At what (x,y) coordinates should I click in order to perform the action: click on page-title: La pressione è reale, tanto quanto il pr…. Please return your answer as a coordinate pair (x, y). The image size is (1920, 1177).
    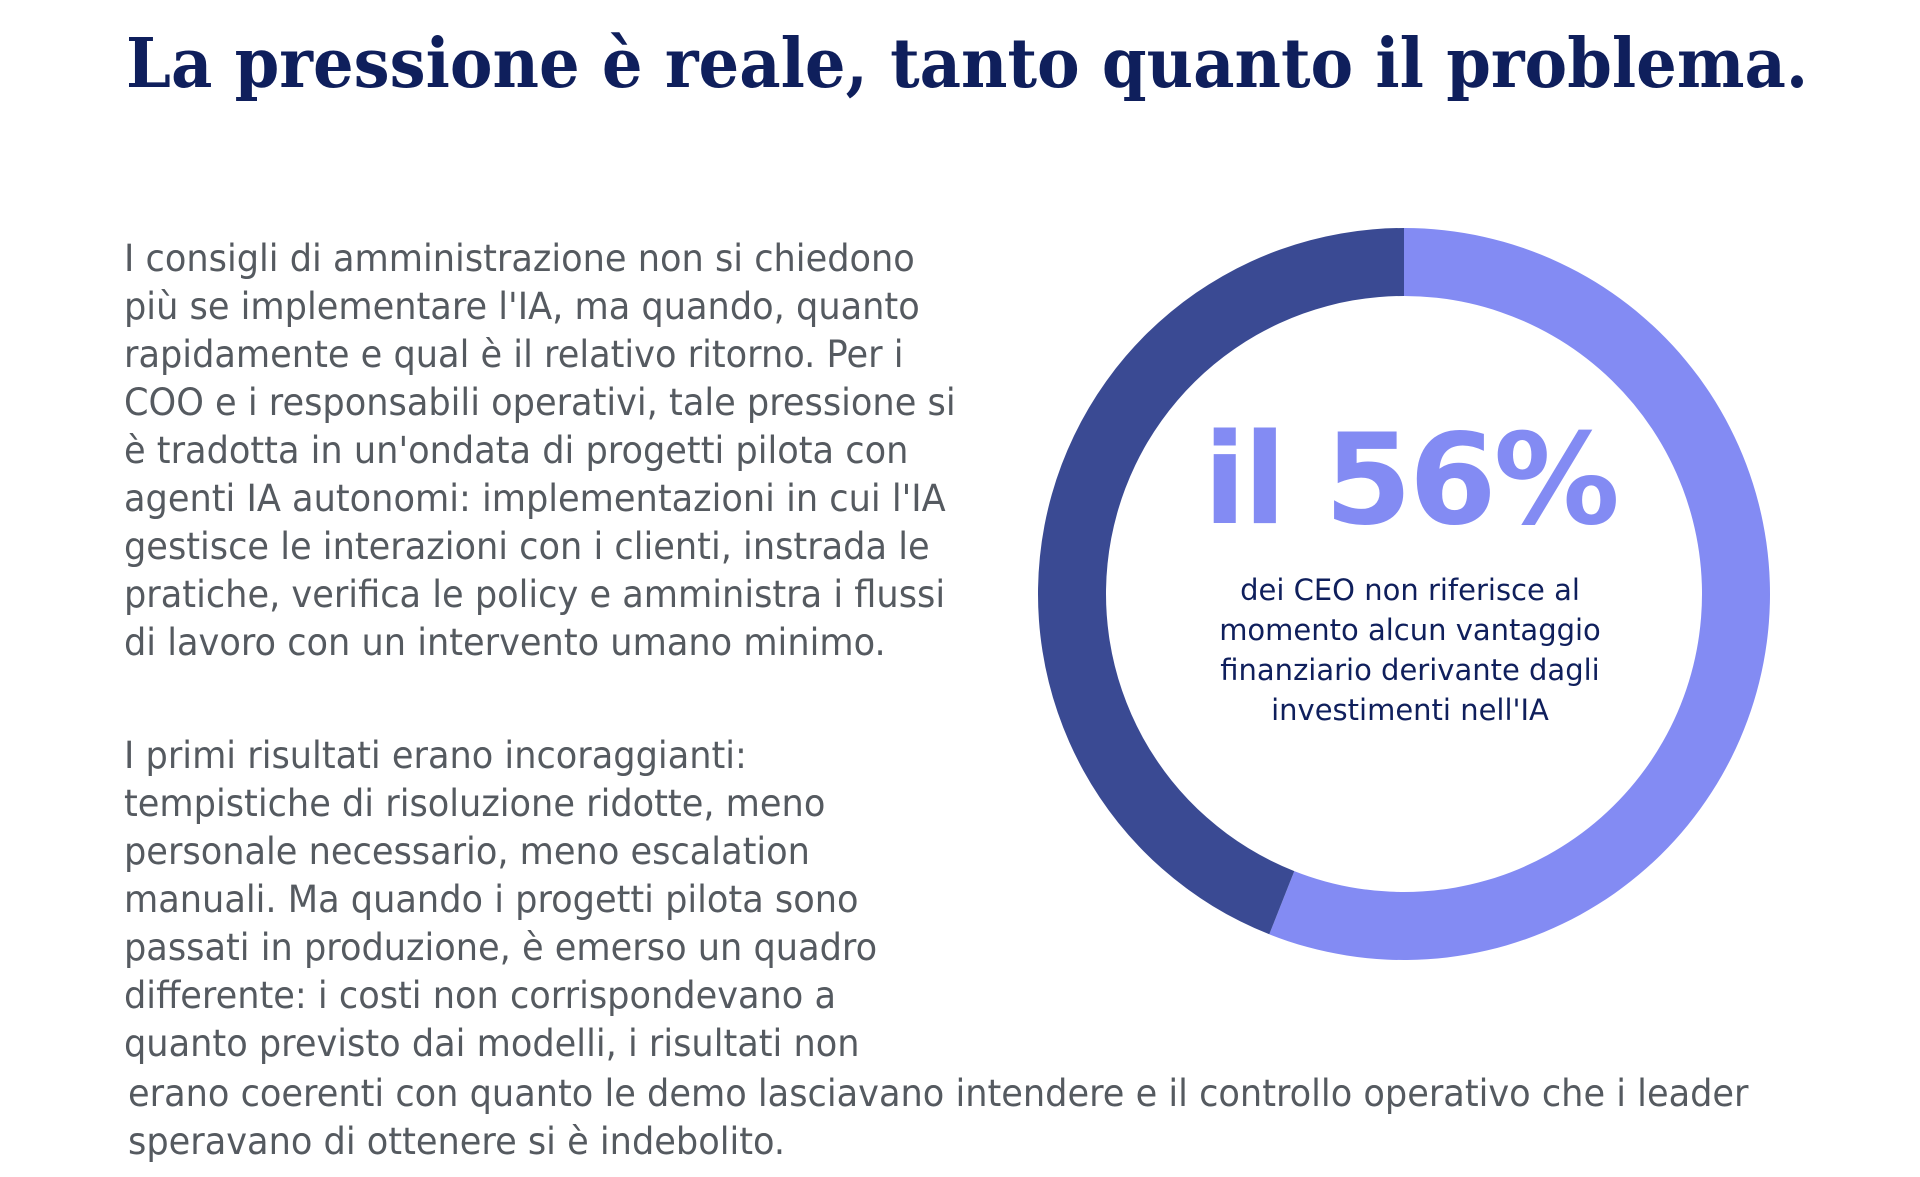
    Looking at the image, I should click on (967, 64).